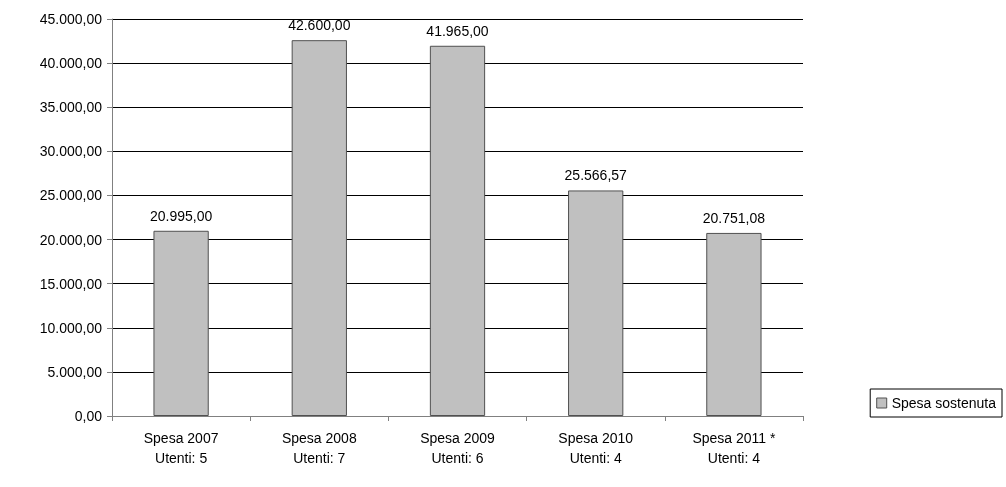 The width and height of the screenshot is (1006, 487). Describe the element at coordinates (458, 448) in the screenshot. I see `x-tick-label: Spesa 2009 Utenti: 6` at that location.